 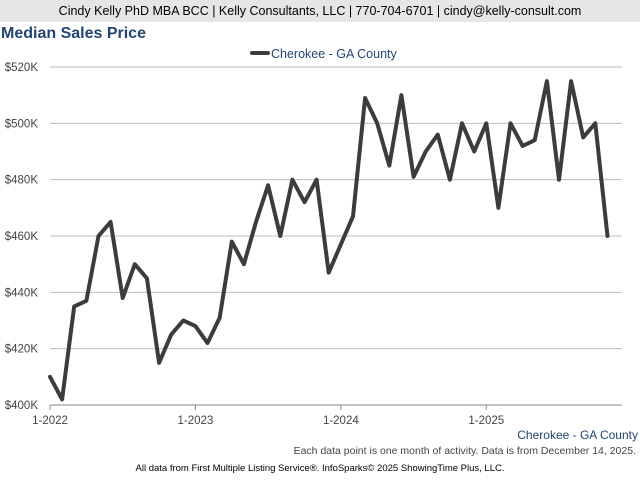 What do you see at coordinates (22, 237) in the screenshot?
I see `y-tick-label: $460K` at bounding box center [22, 237].